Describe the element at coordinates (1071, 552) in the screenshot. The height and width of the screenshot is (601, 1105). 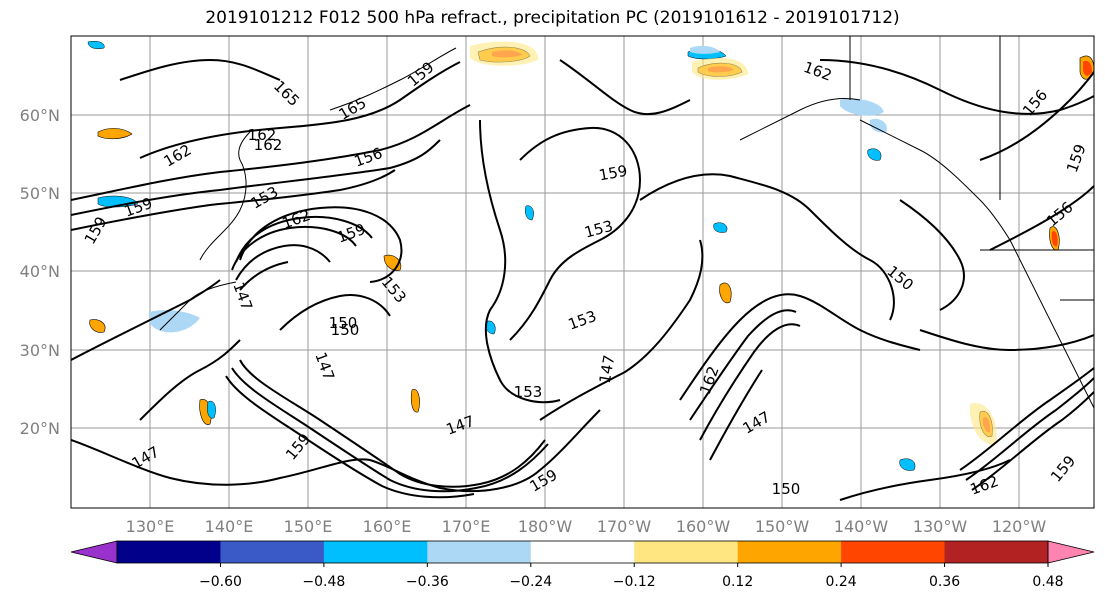
I see `colorbar-extend-high` at that location.